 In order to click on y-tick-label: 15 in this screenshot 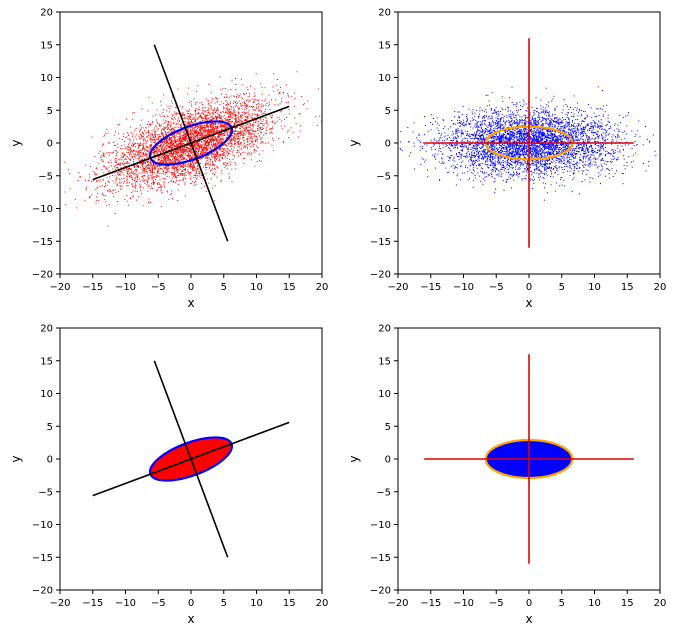, I will do `click(46, 45)`.